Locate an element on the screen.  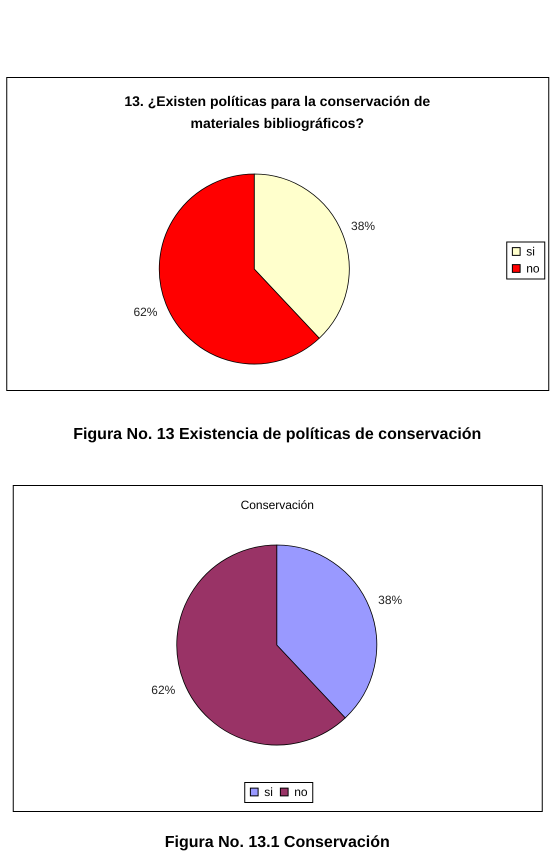
chart-title: 13. ¿Existen políticas para la conservación de materiales bibliográficos? is located at coordinates (277, 112).